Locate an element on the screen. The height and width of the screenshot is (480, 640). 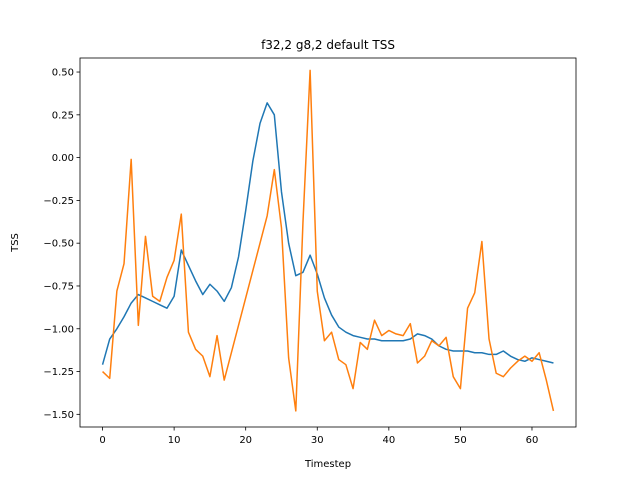
x-tick-label: 0 is located at coordinates (102, 440).